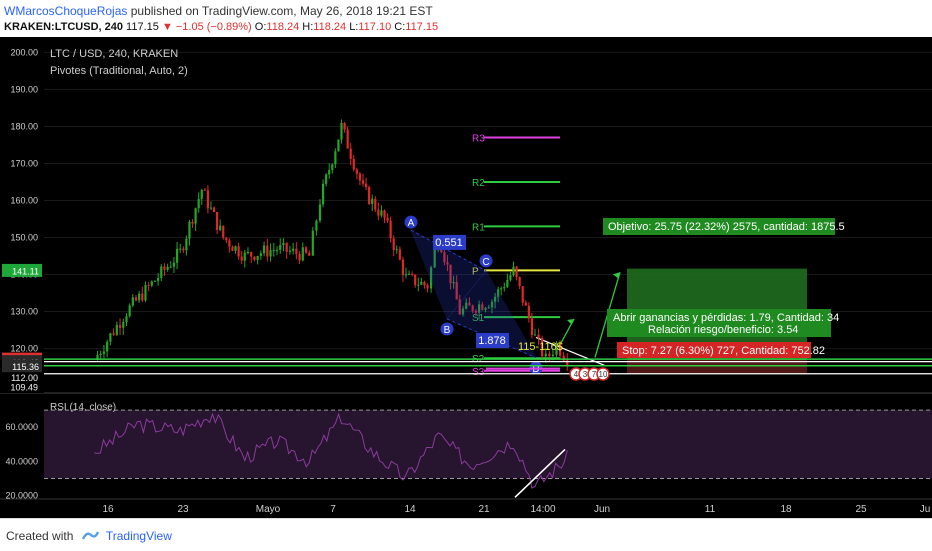 This screenshot has width=932, height=551. What do you see at coordinates (422, 27) in the screenshot?
I see `close-value: 117.15` at bounding box center [422, 27].